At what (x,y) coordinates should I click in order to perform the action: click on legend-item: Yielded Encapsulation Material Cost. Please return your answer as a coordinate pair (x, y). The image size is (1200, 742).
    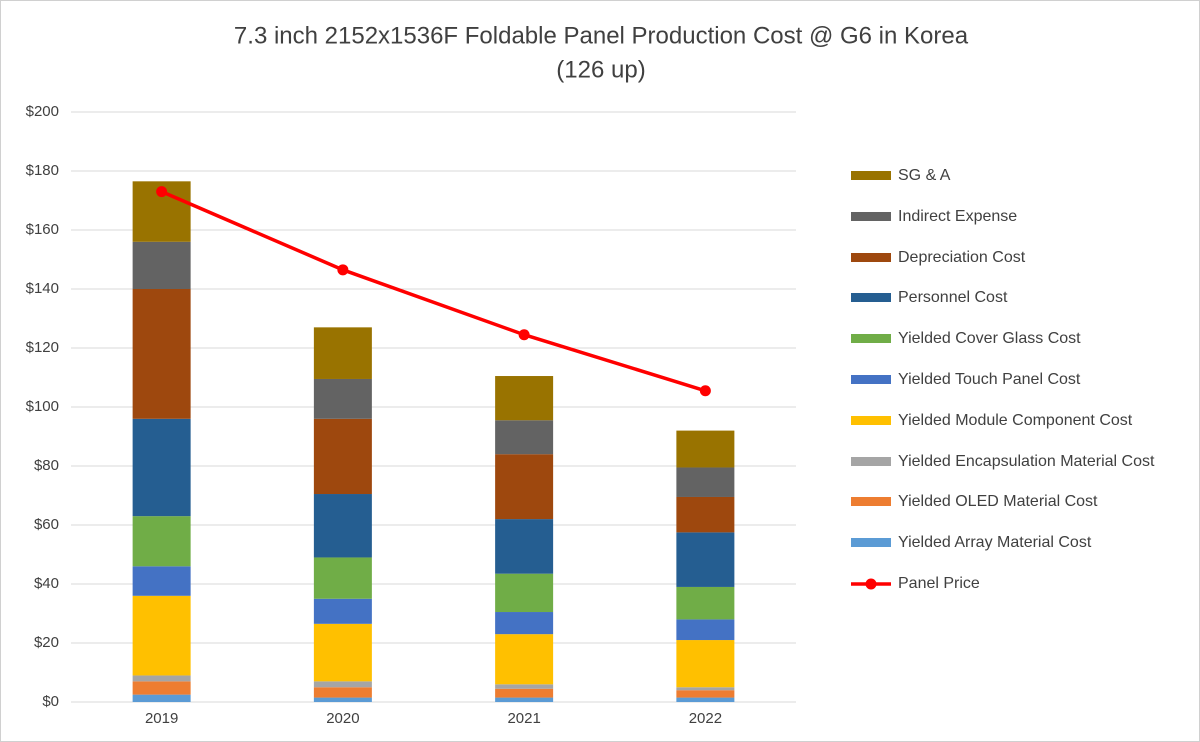
    Looking at the image, I should click on (1021, 469).